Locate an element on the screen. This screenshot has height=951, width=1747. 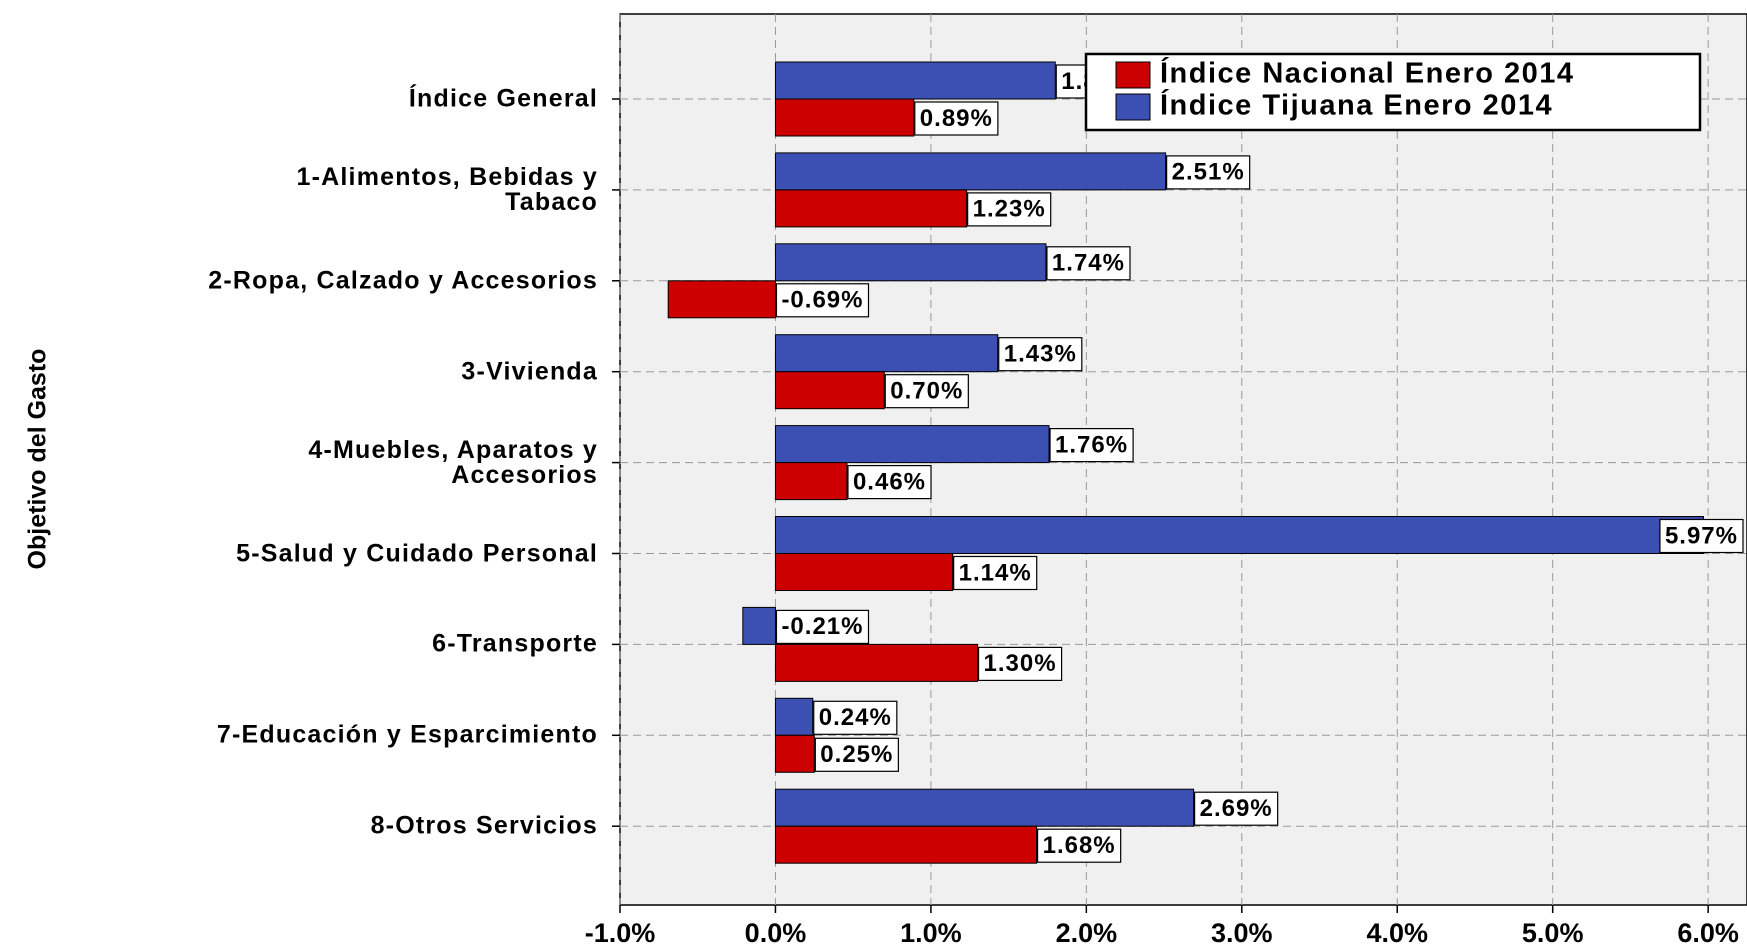
data-label-text: 0.46% is located at coordinates (889, 481).